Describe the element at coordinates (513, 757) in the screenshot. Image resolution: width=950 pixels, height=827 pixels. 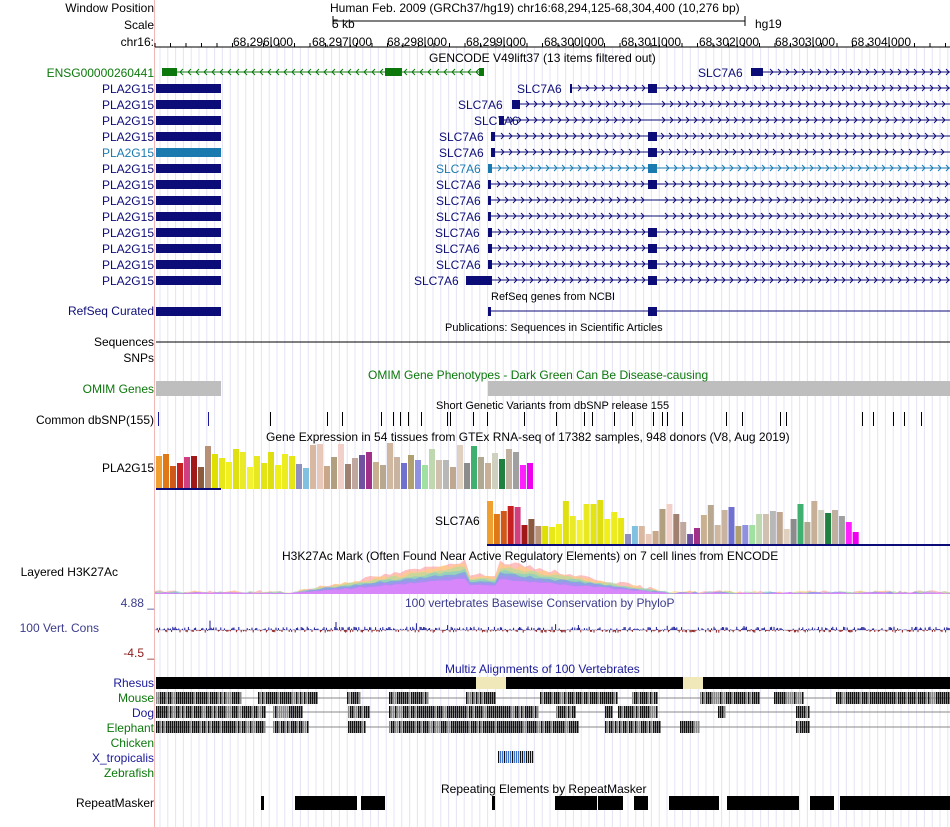
I see `multiz-xtrop-tick` at that location.